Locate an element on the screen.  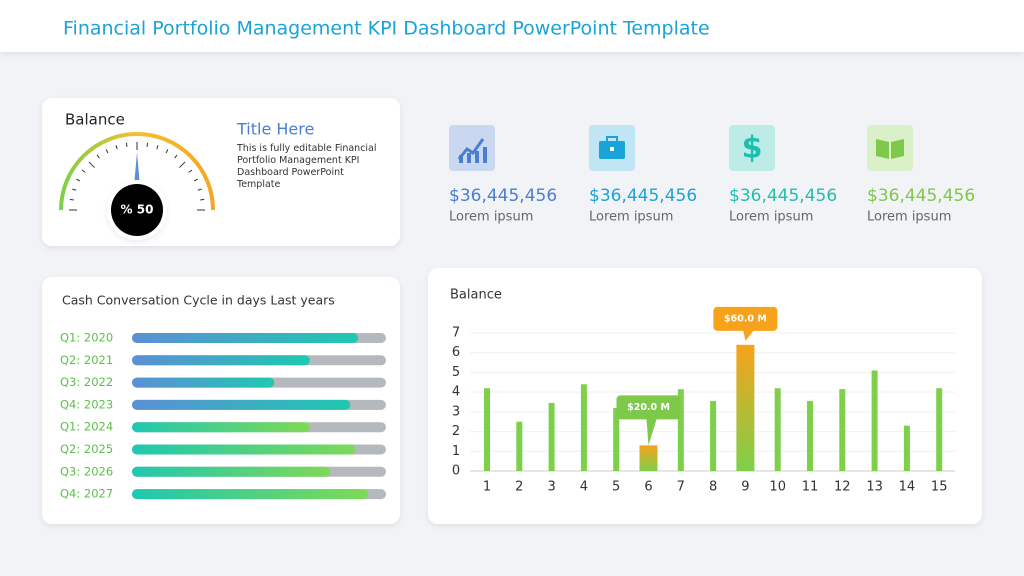
category-label: Q4: 2027 is located at coordinates (86, 494).